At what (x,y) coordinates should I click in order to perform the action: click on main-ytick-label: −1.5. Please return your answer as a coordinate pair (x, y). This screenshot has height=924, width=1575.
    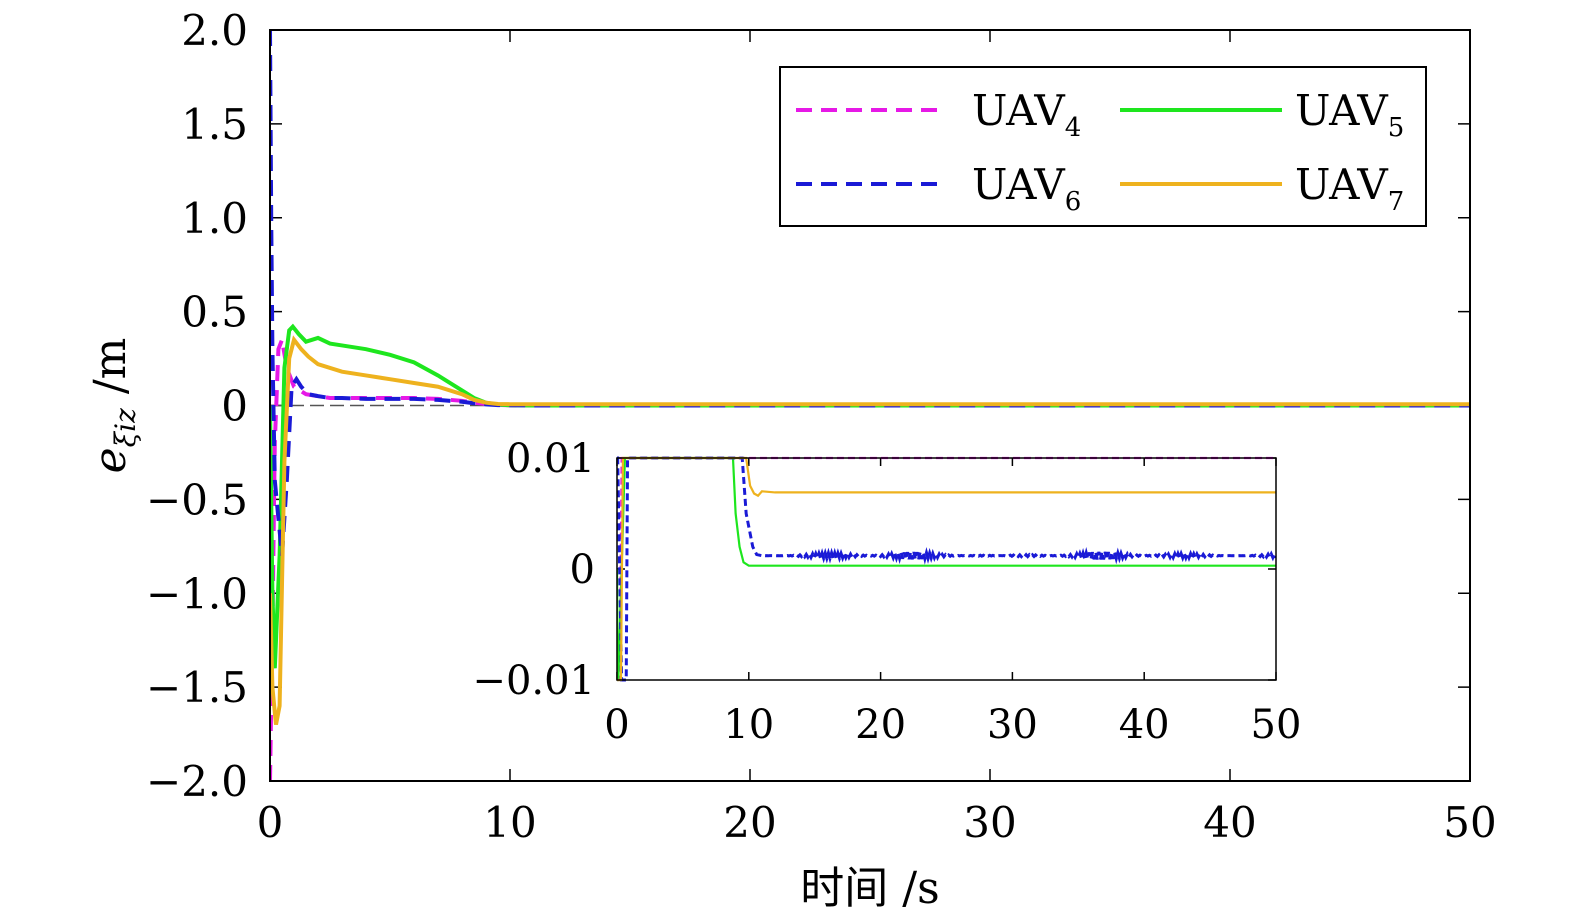
    Looking at the image, I should click on (197, 687).